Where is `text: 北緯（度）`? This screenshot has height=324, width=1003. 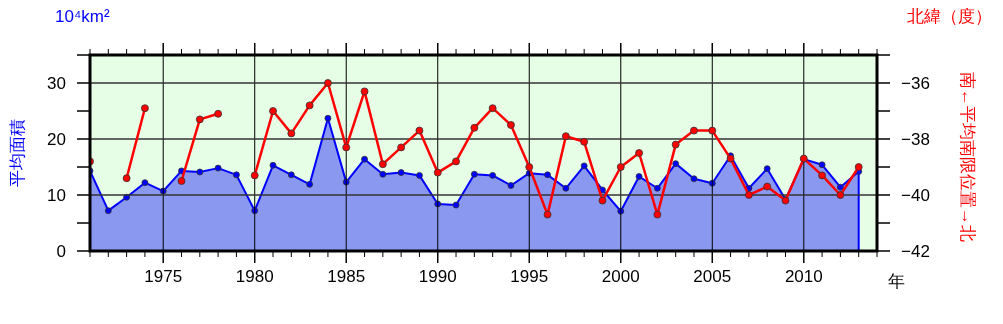
text: 北緯（度） is located at coordinates (949, 16).